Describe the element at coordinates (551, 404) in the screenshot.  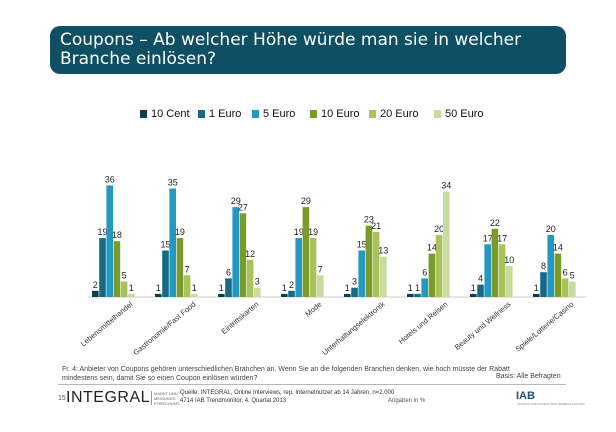
I see `iab-logo-subtitle: INTERACTIVE ADVERTISING BUREAU AUSTRIA` at that location.